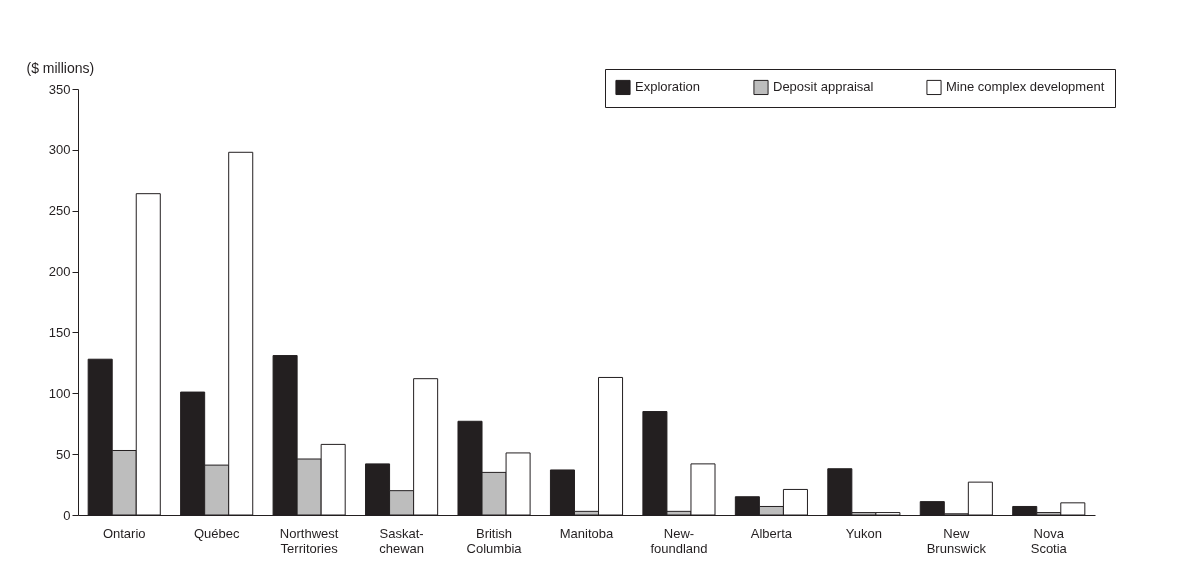 This screenshot has height=584, width=1179. What do you see at coordinates (771, 533) in the screenshot?
I see `x-tick-label: Alberta` at bounding box center [771, 533].